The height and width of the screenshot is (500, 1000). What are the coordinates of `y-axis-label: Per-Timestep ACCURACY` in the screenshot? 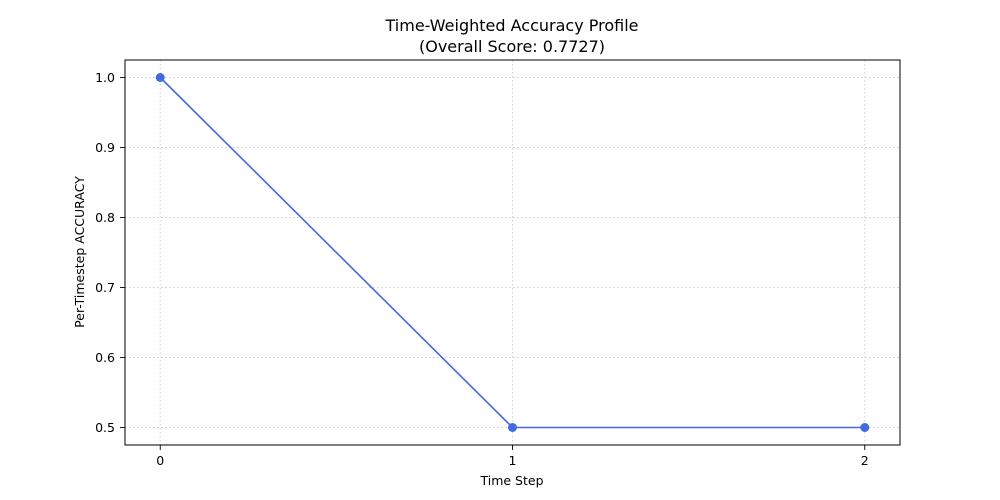 It's located at (79, 252).